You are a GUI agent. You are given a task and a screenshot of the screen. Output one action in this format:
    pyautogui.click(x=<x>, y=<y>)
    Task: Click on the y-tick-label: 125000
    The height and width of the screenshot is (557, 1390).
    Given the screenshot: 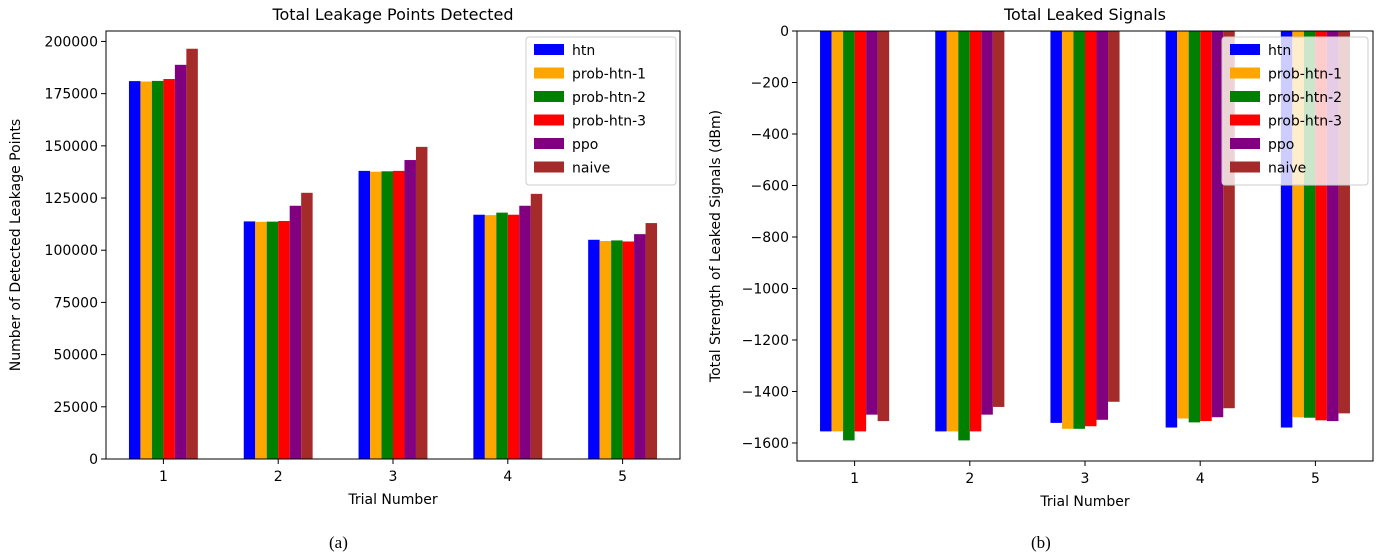 What is the action you would take?
    pyautogui.click(x=71, y=199)
    